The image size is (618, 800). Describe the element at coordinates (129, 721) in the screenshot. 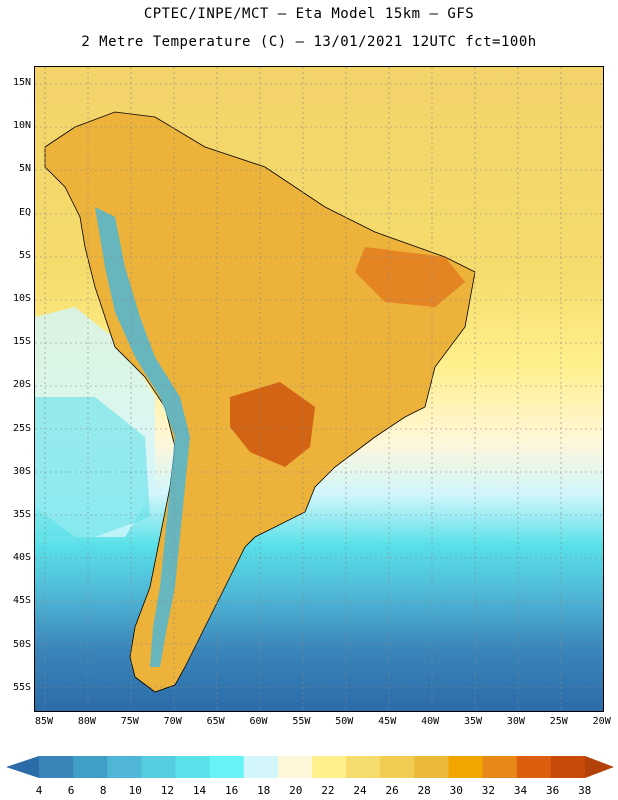

I see `lon-label: 75W` at that location.